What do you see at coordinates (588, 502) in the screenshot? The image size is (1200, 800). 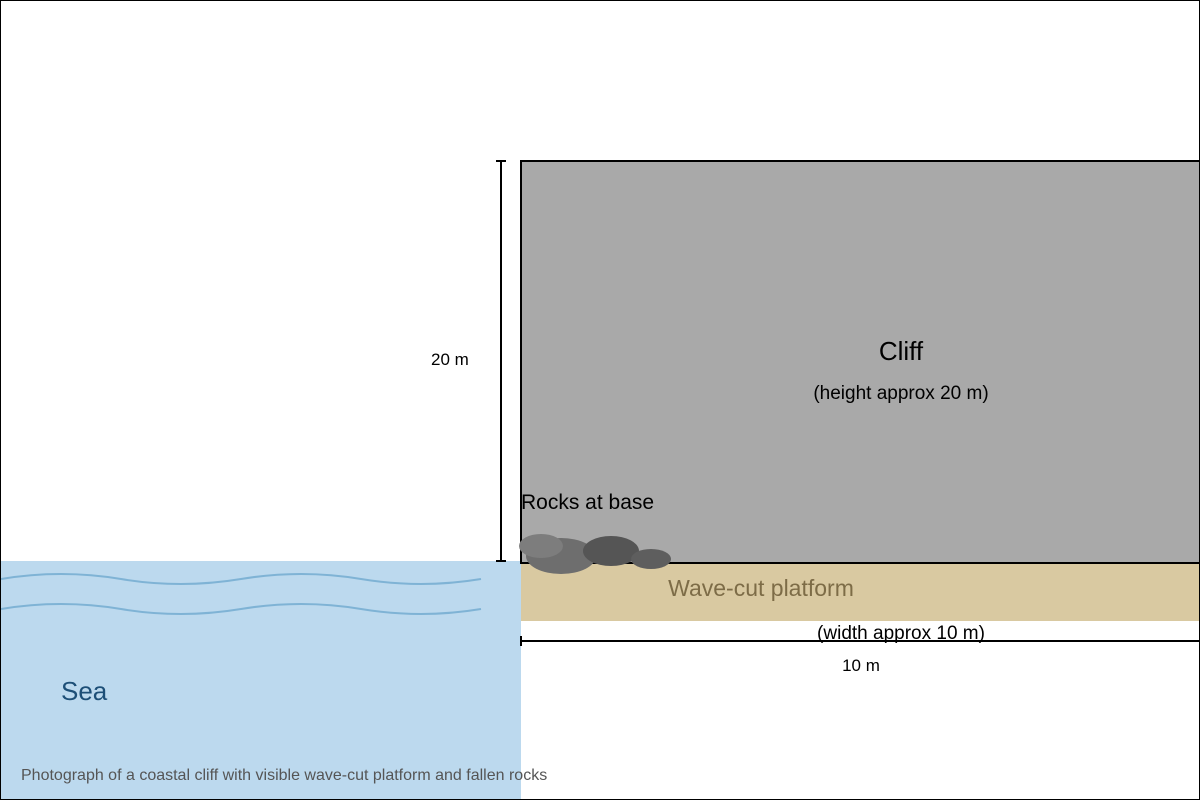 I see `rocks-label: Rocks at base` at bounding box center [588, 502].